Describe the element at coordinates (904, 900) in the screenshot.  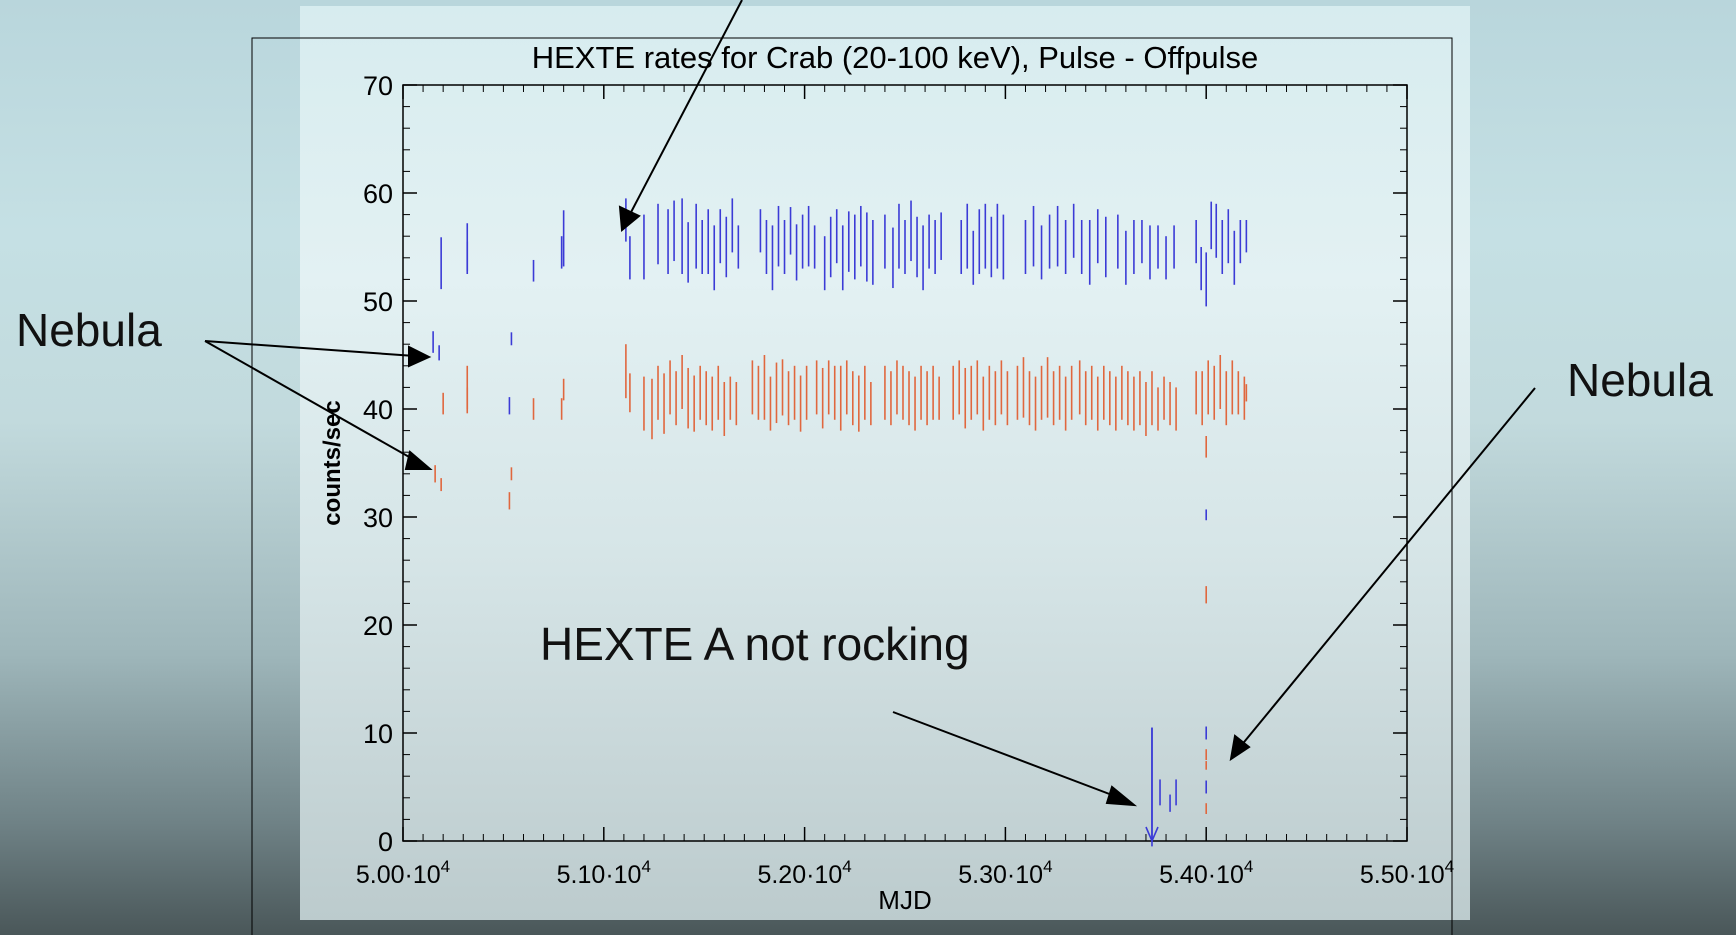
I see `x-axis-label: MJD` at that location.